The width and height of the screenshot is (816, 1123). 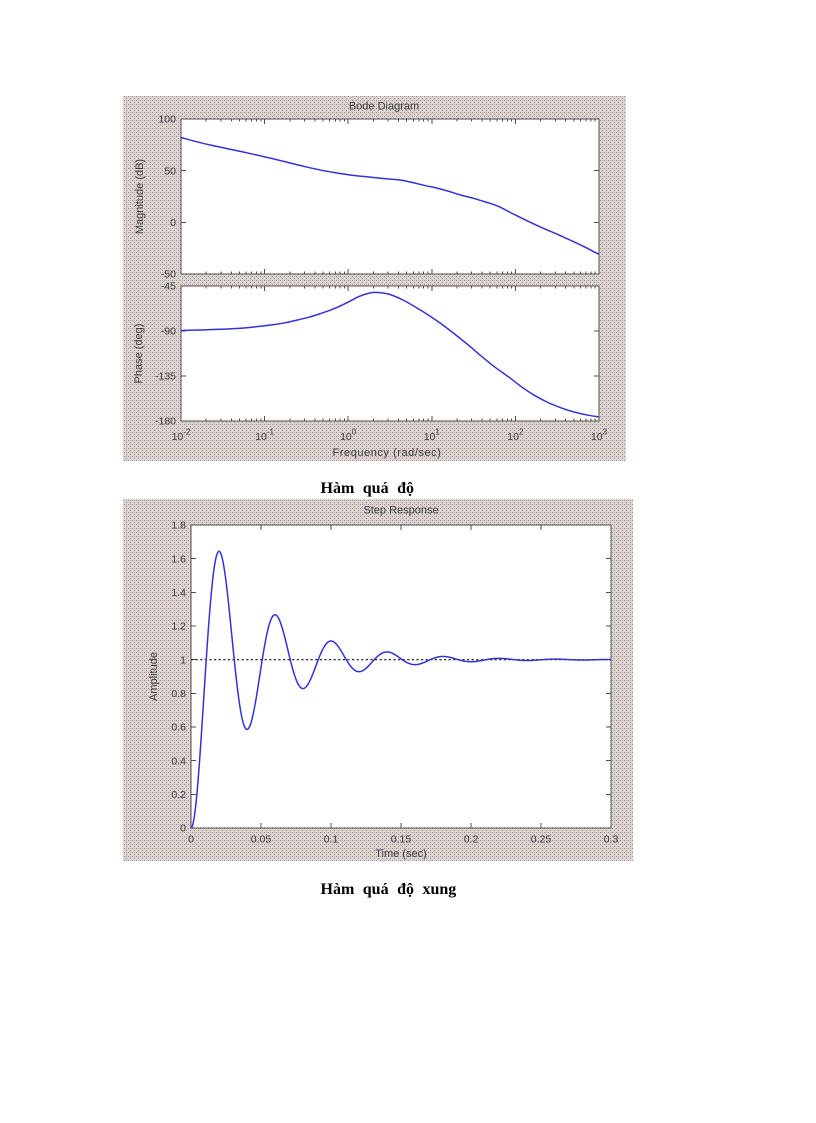 What do you see at coordinates (178, 694) in the screenshot?
I see `svg-text: 0.8` at bounding box center [178, 694].